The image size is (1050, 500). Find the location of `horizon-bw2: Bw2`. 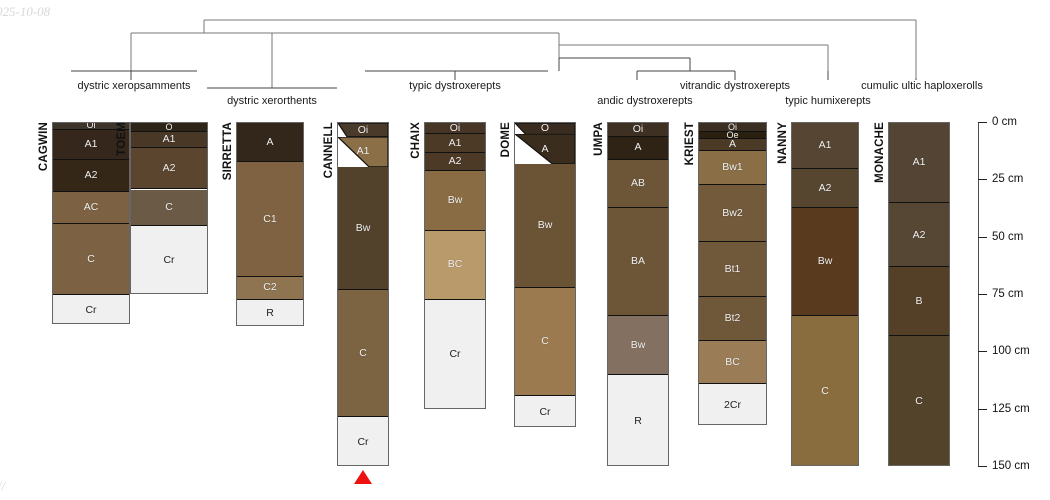

horizon-bw2: Bw2 is located at coordinates (732, 213).